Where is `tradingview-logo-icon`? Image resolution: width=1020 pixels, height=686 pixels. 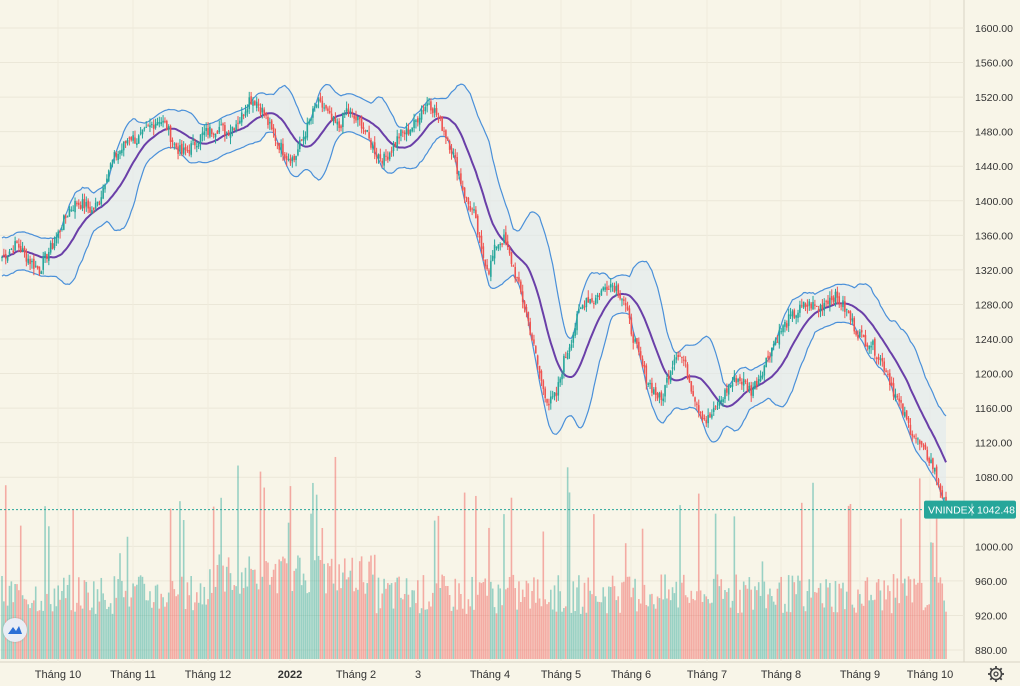 tradingview-logo-icon is located at coordinates (15, 630).